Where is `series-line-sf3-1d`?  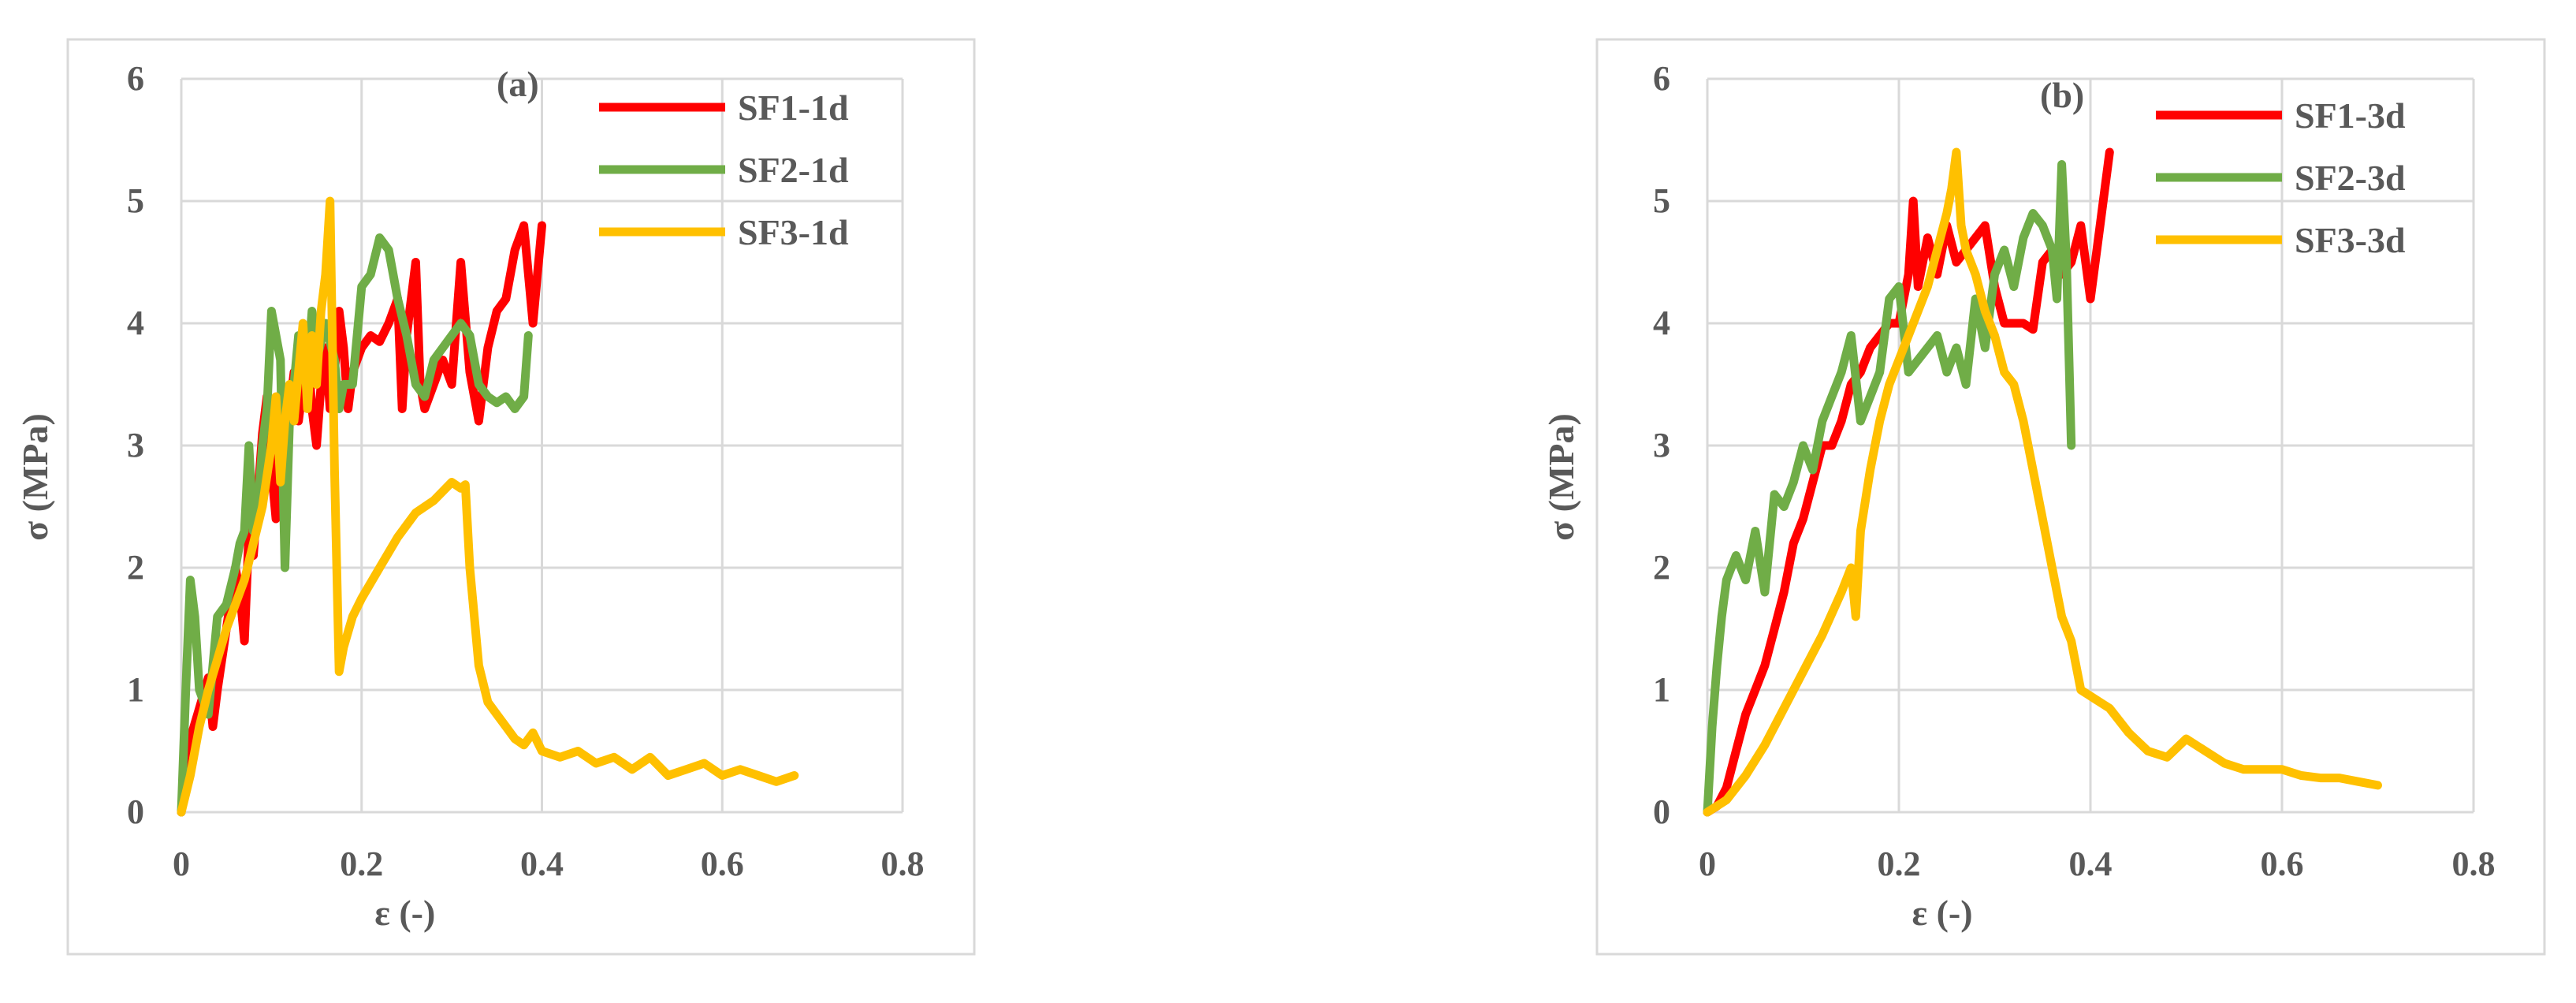
series-line-sf3-1d is located at coordinates (488, 506).